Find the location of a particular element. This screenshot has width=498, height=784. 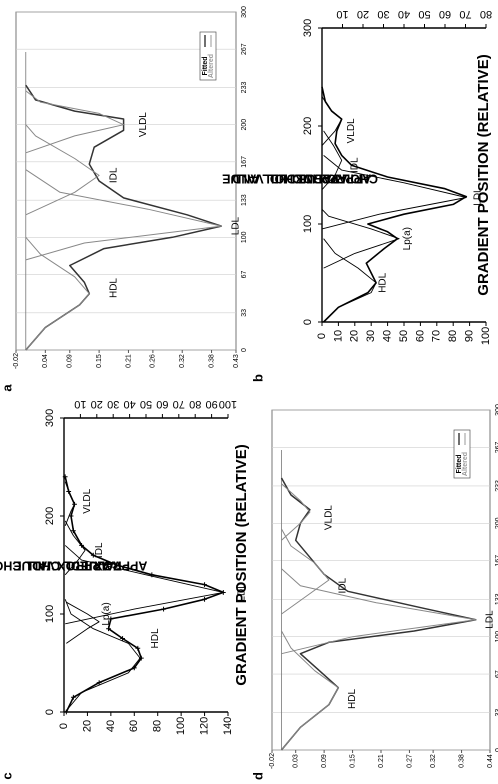

gradient-tick-label: 0 is located at coordinates (244, 350).